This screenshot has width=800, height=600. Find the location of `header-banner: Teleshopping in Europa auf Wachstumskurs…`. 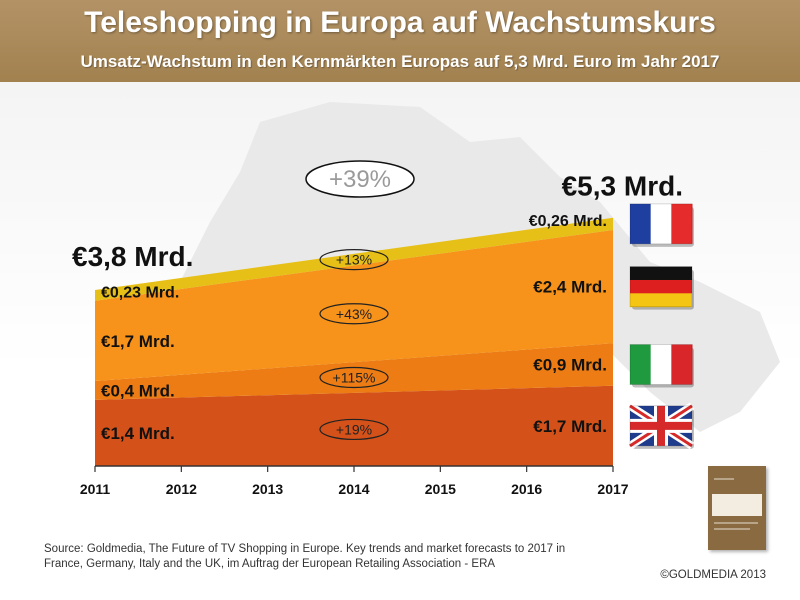

header-banner: Teleshopping in Europa auf Wachstumskurs… is located at coordinates (400, 41).